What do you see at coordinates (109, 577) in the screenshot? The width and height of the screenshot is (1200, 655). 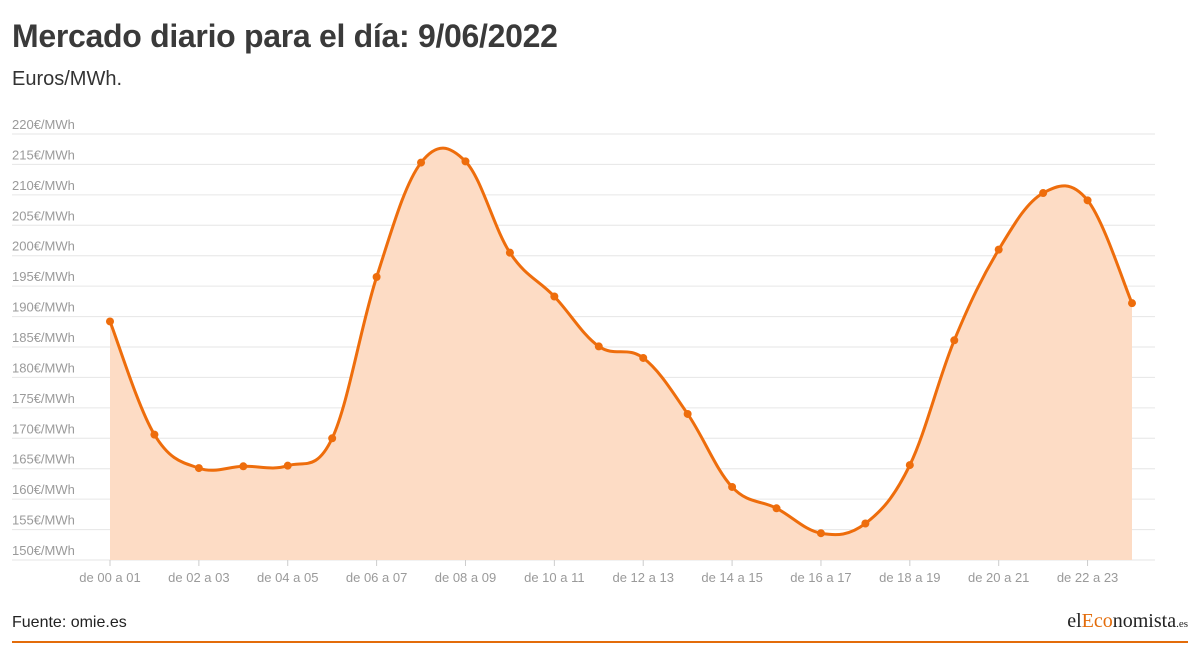 I see `x-tick-label: de 00 a 01` at bounding box center [109, 577].